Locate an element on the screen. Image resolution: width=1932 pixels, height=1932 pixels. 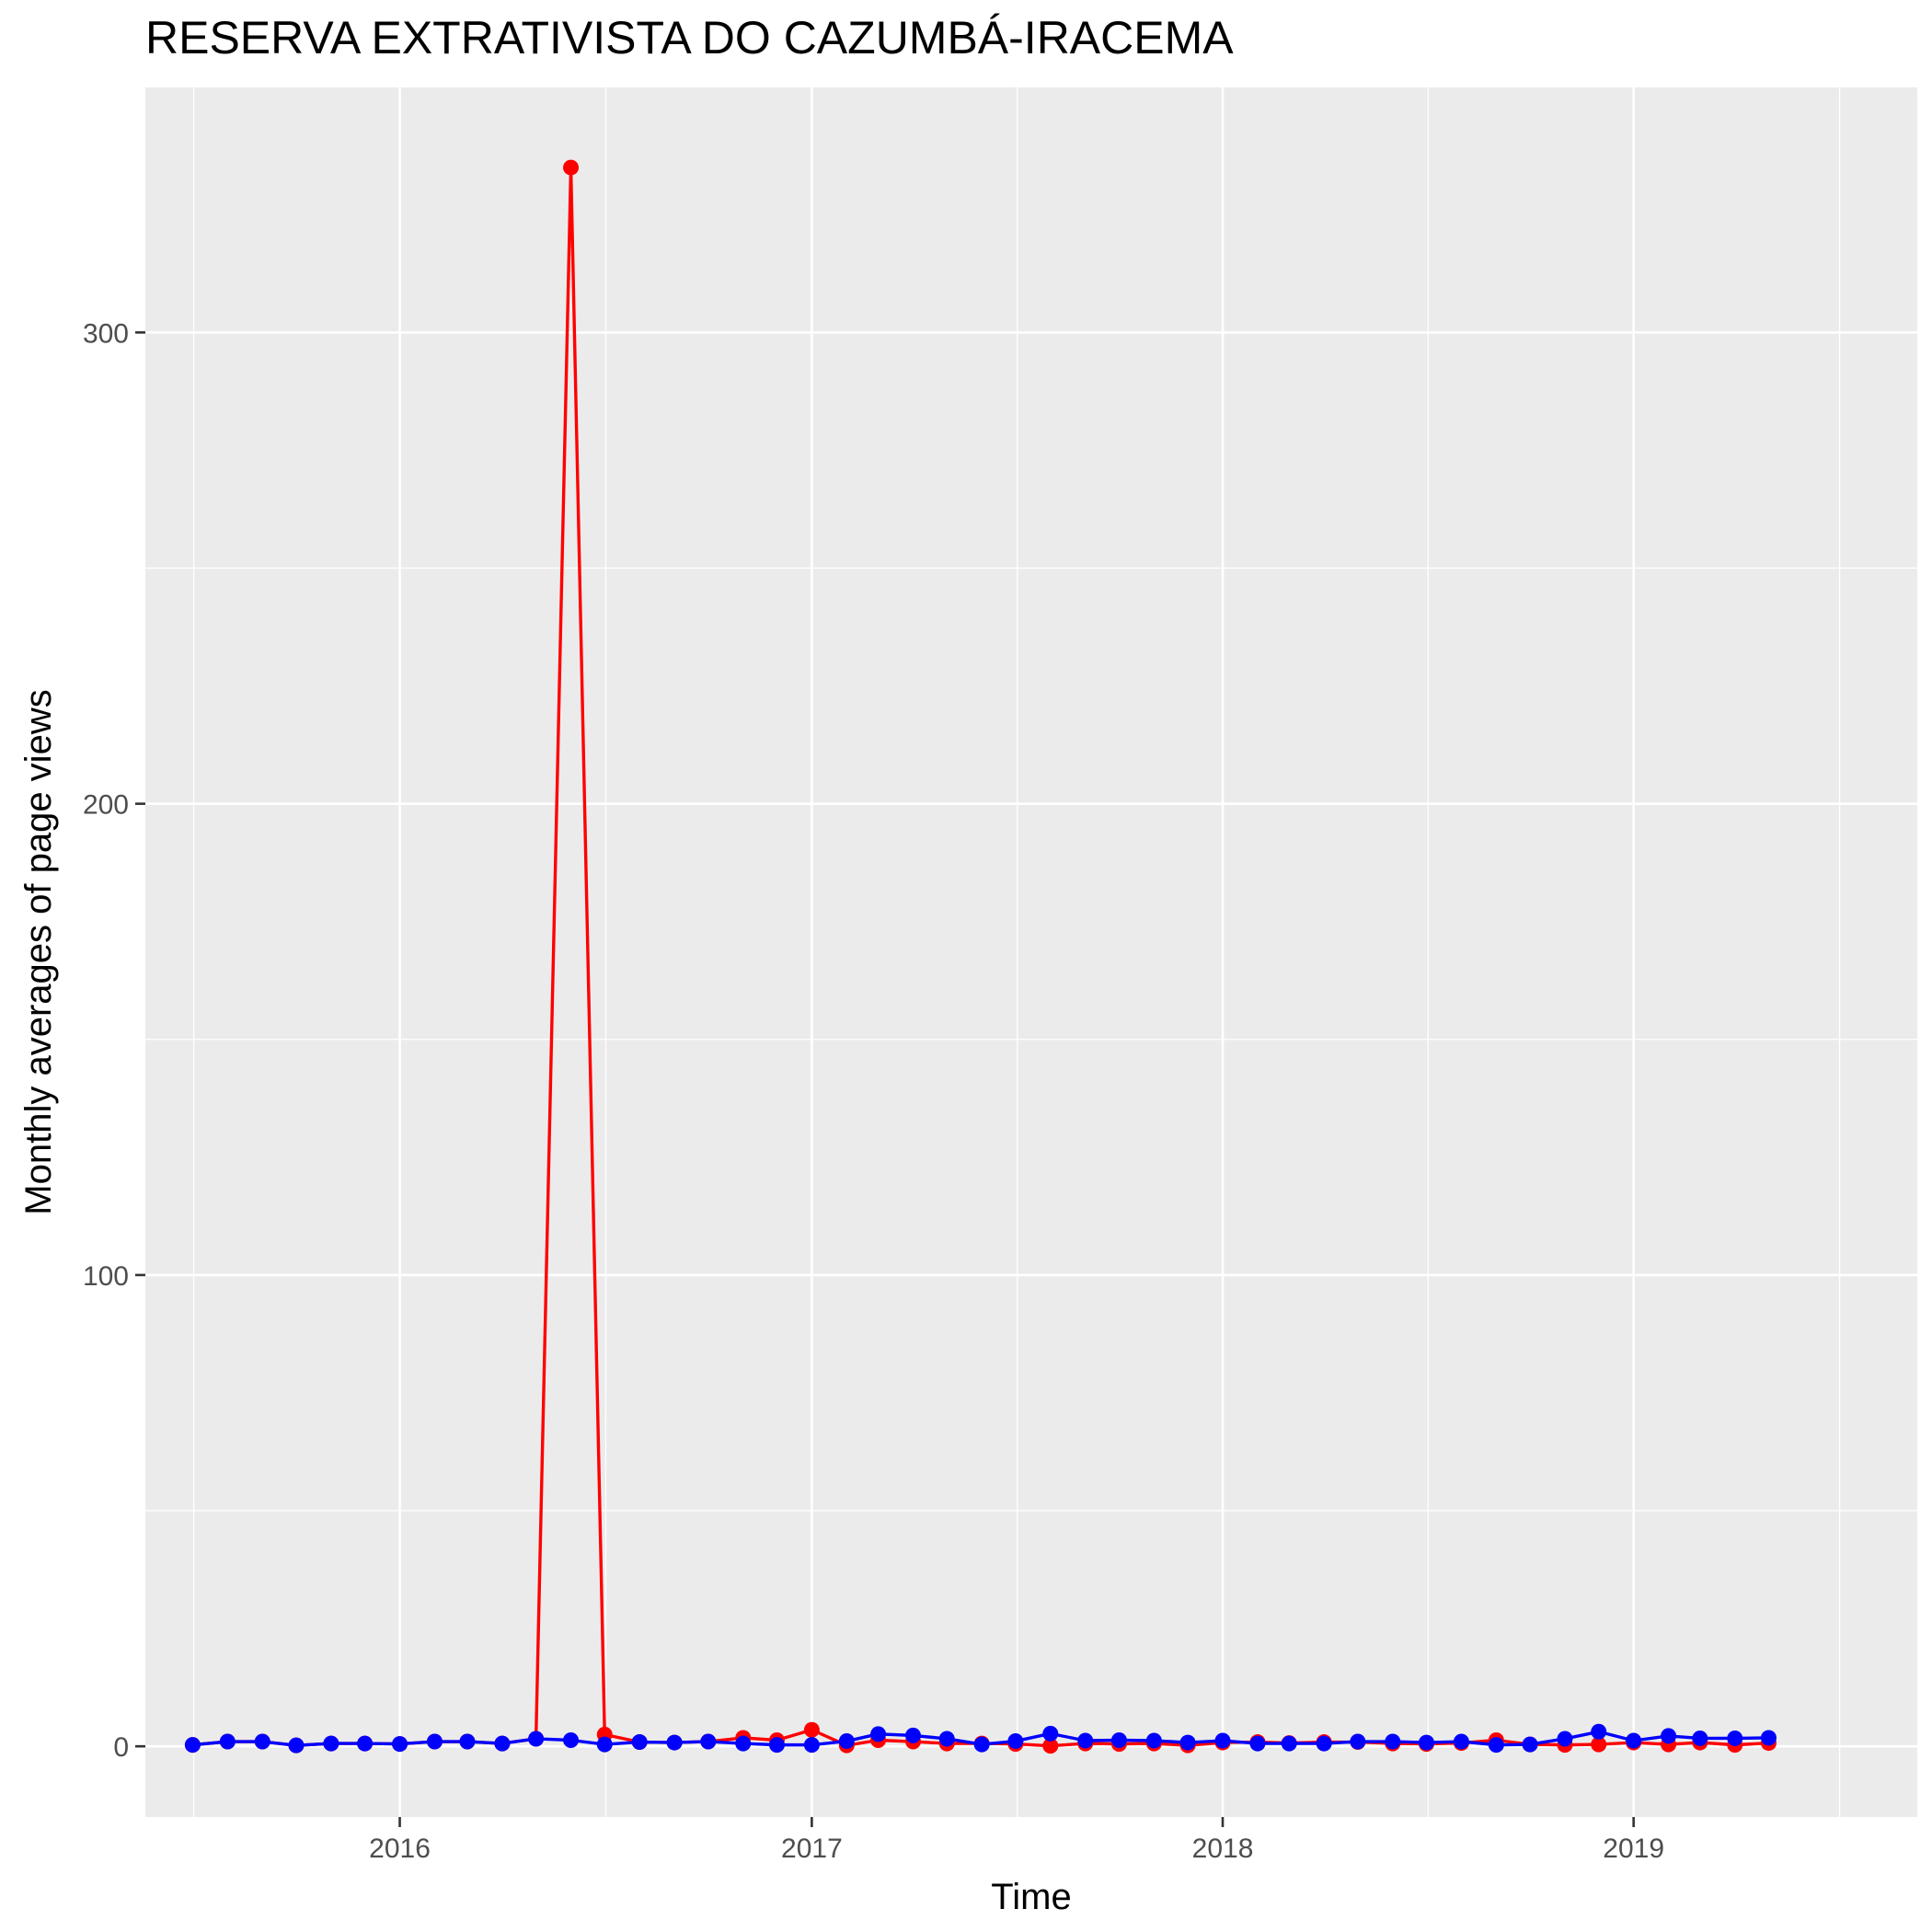
y-axis-title: Monthly averages of page views is located at coordinates (38, 951).